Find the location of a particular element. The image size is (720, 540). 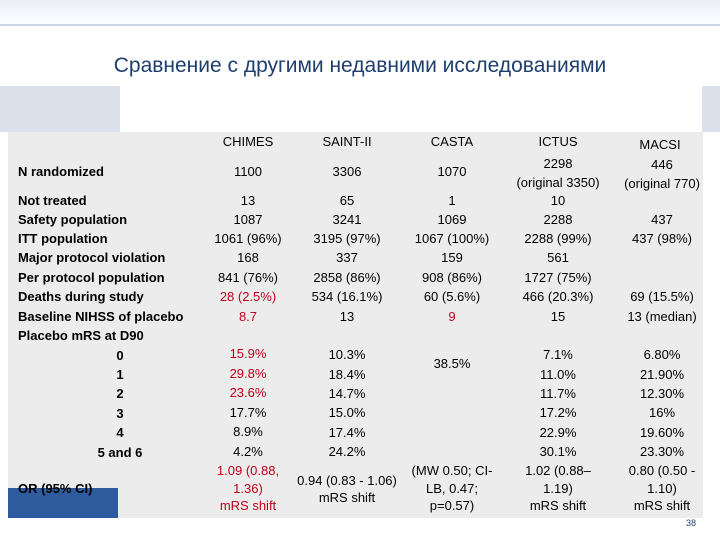

or-macsi-line1: 0.80 (0.50 - is located at coordinates (662, 470).